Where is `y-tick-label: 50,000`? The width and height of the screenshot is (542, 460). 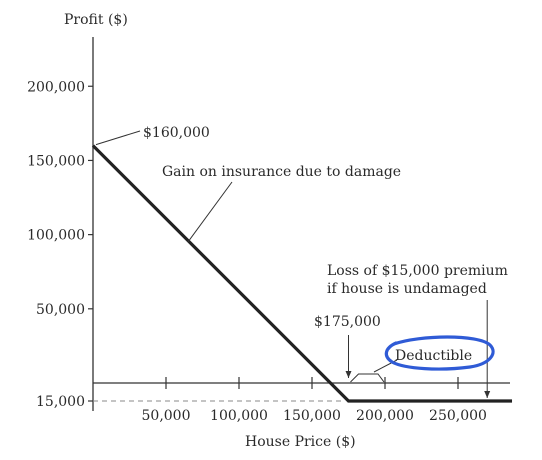
y-tick-label: 50,000 is located at coordinates (60, 310).